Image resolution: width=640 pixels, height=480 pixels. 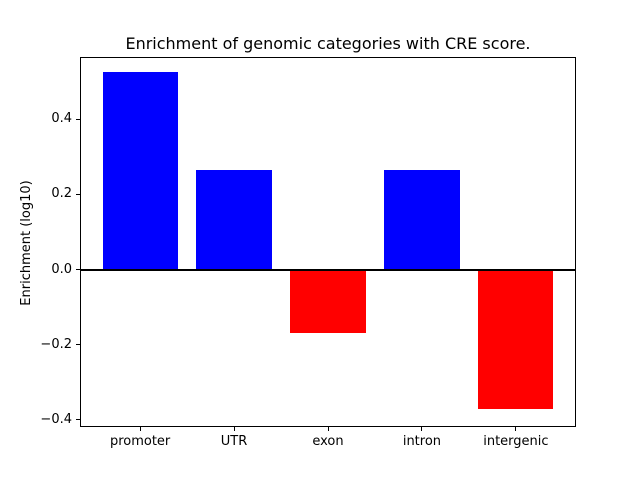 What do you see at coordinates (328, 269) in the screenshot?
I see `zero-line` at bounding box center [328, 269].